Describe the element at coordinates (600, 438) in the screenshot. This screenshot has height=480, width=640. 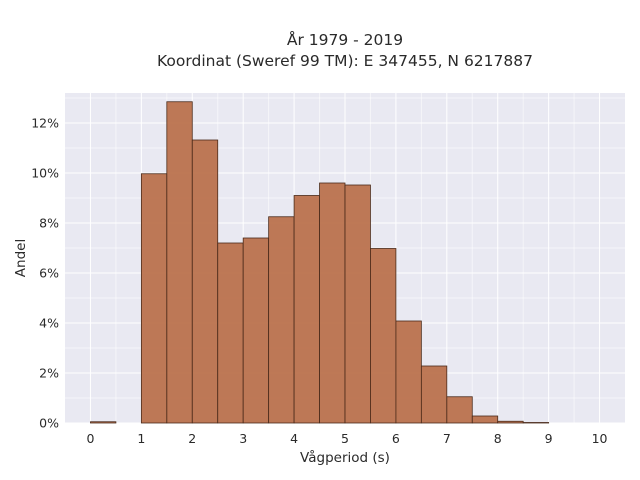
I see `x-tick-label: 10` at that location.